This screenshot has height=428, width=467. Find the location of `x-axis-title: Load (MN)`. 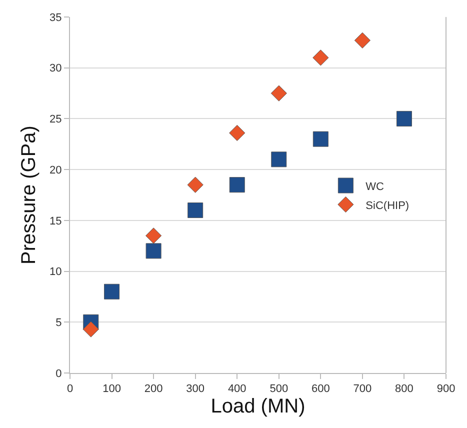

x-axis-title: Load (MN) is located at coordinates (258, 407).